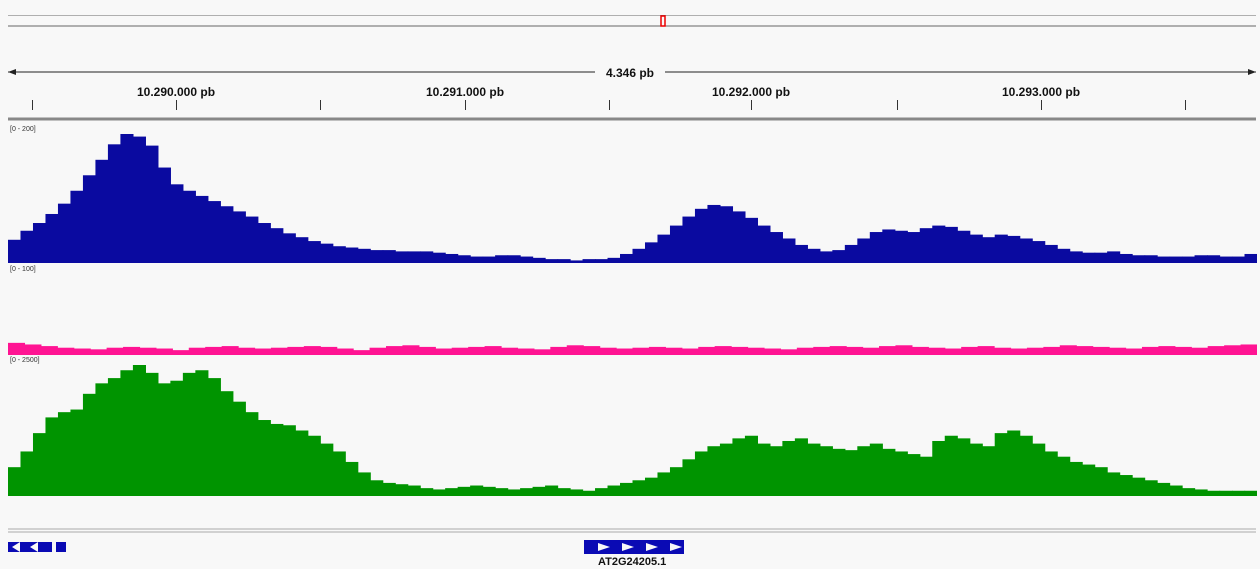 This screenshot has width=1260, height=569. I want to click on gene-feature-left, so click(38, 547).